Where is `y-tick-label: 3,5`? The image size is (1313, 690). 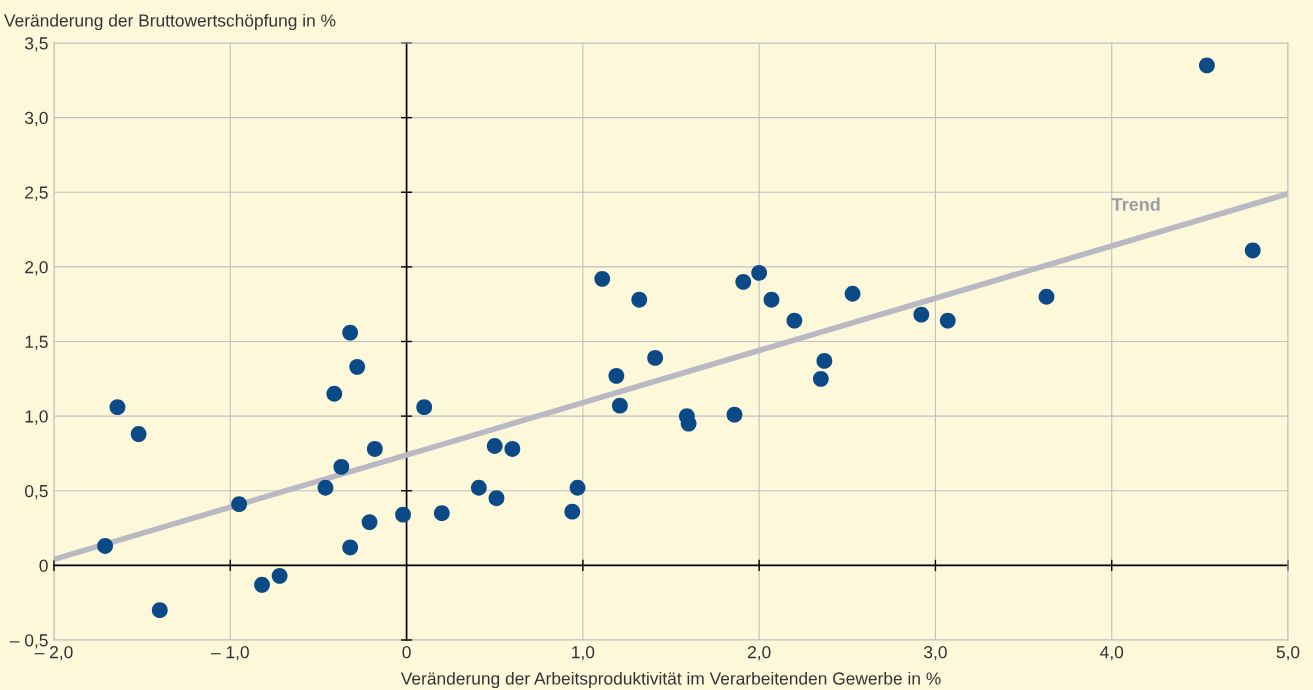
y-tick-label: 3,5 is located at coordinates (36, 44).